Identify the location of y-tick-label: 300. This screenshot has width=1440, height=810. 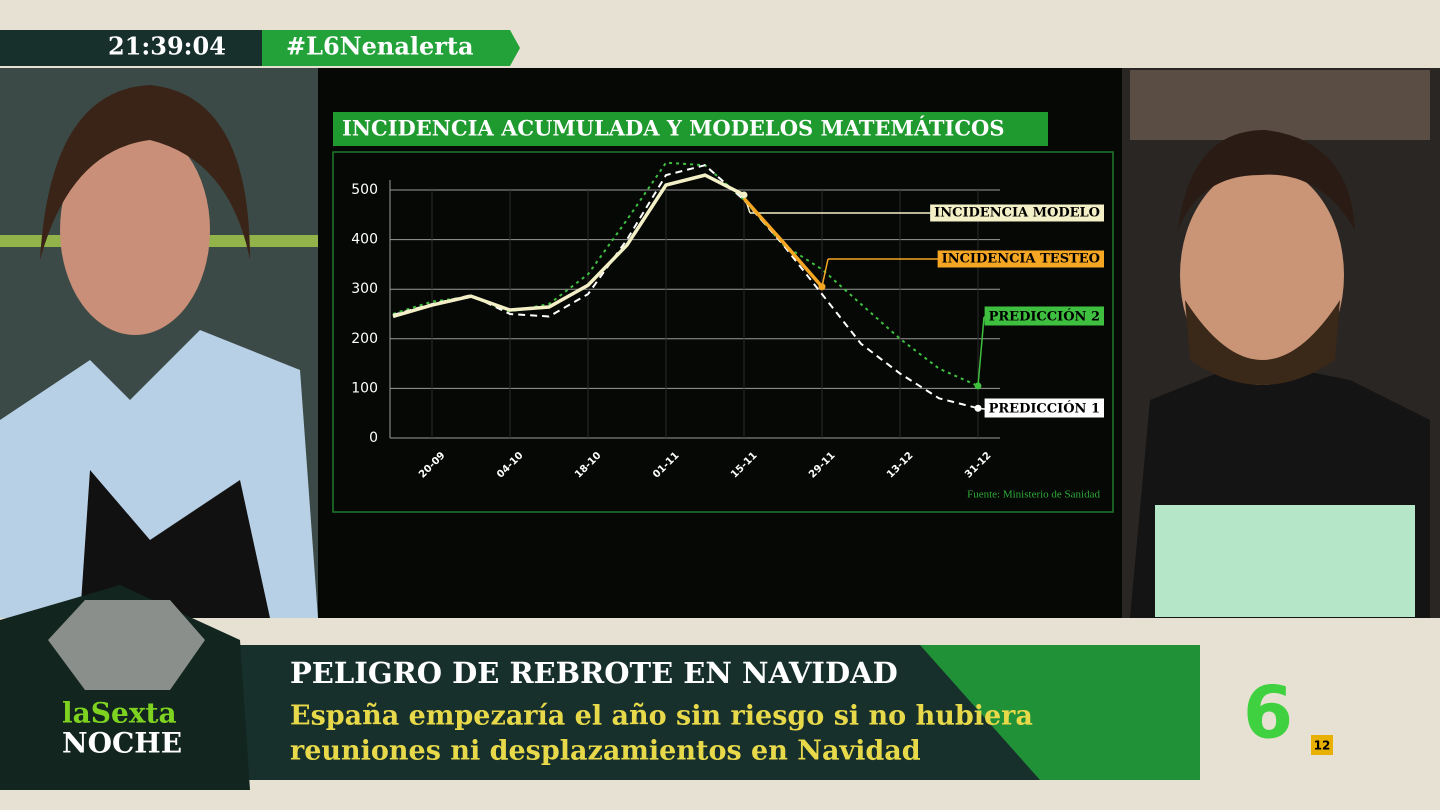
(364, 289).